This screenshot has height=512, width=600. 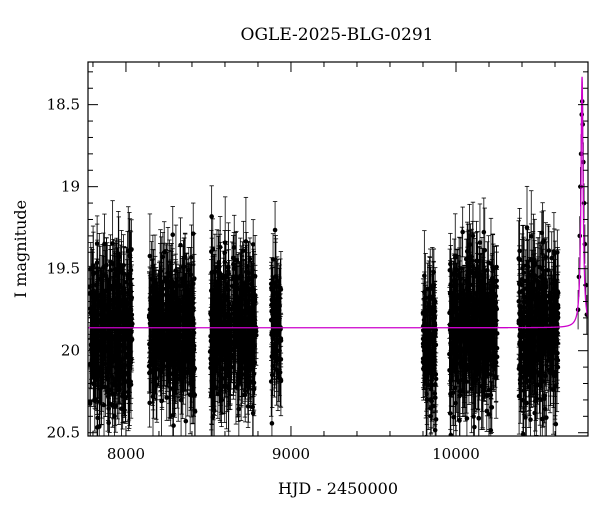 What do you see at coordinates (63, 433) in the screenshot?
I see `y-tick-label: 20.5` at bounding box center [63, 433].